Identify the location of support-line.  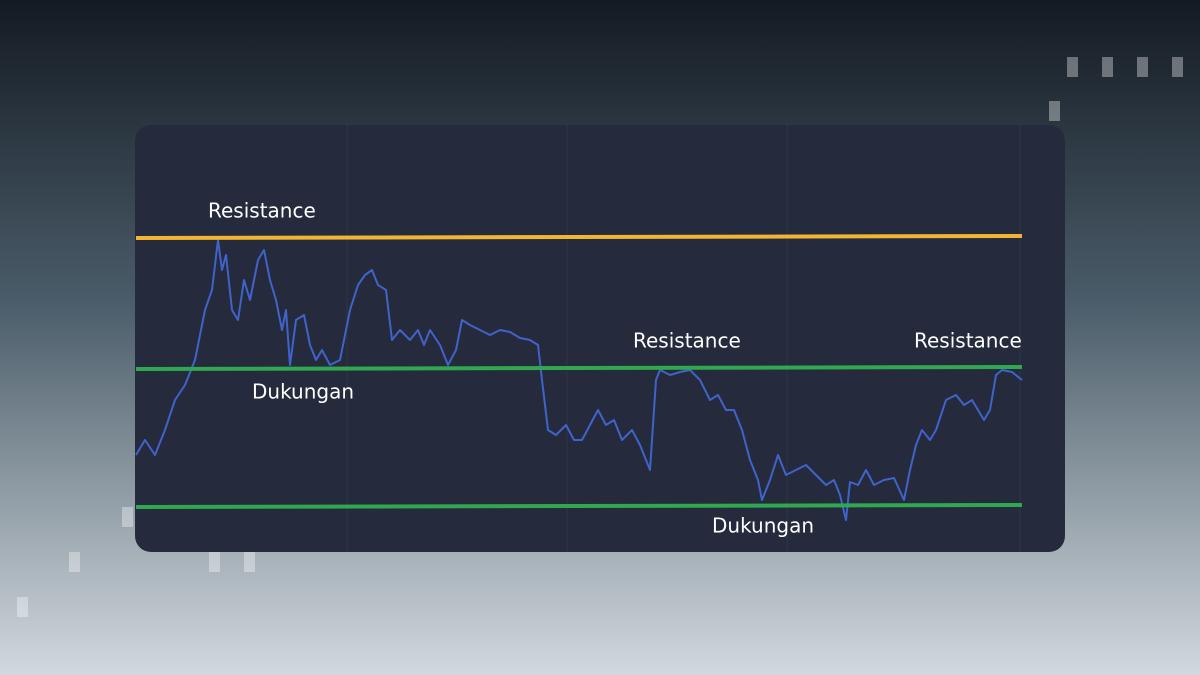
(579, 506).